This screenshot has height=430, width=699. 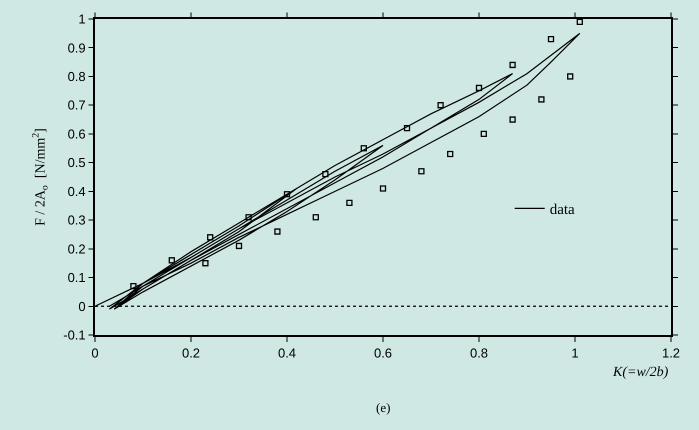 What do you see at coordinates (563, 210) in the screenshot?
I see `legend-label: data` at bounding box center [563, 210].